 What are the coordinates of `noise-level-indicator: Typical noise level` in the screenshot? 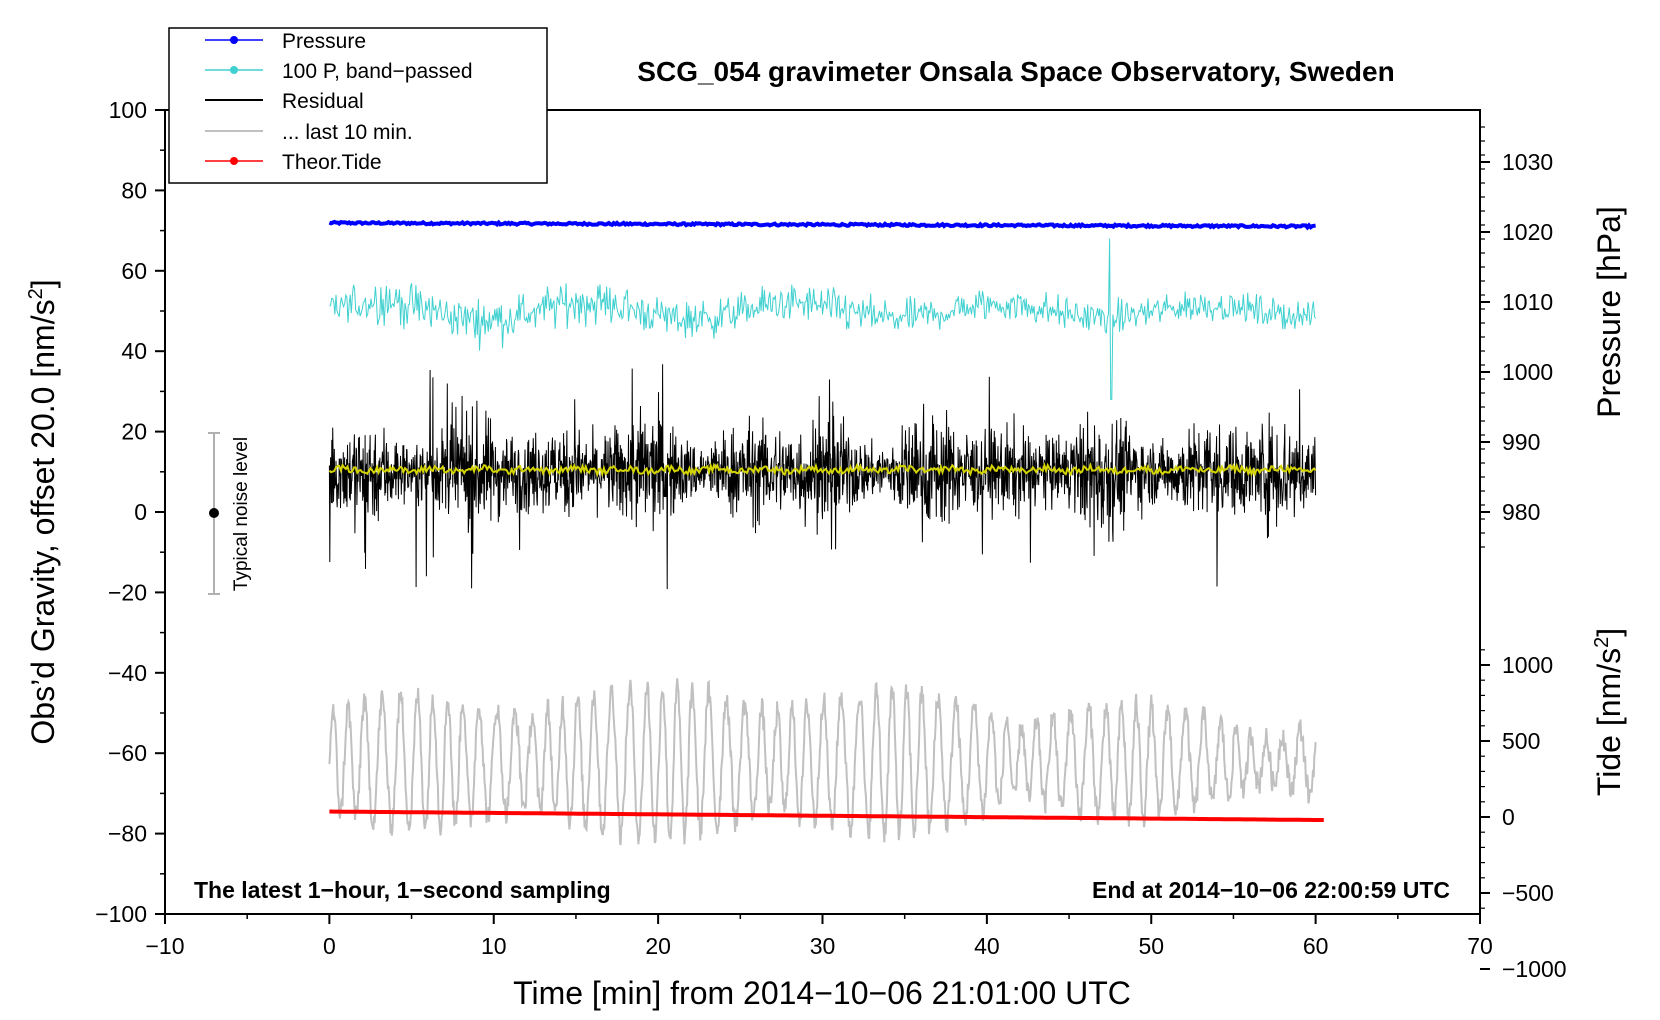 It's located at (230, 513).